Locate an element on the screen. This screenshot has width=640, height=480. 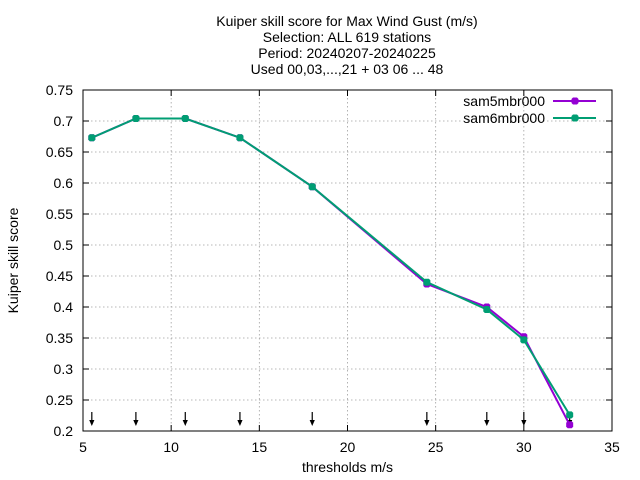
x-tick-label: 30 is located at coordinates (524, 447).